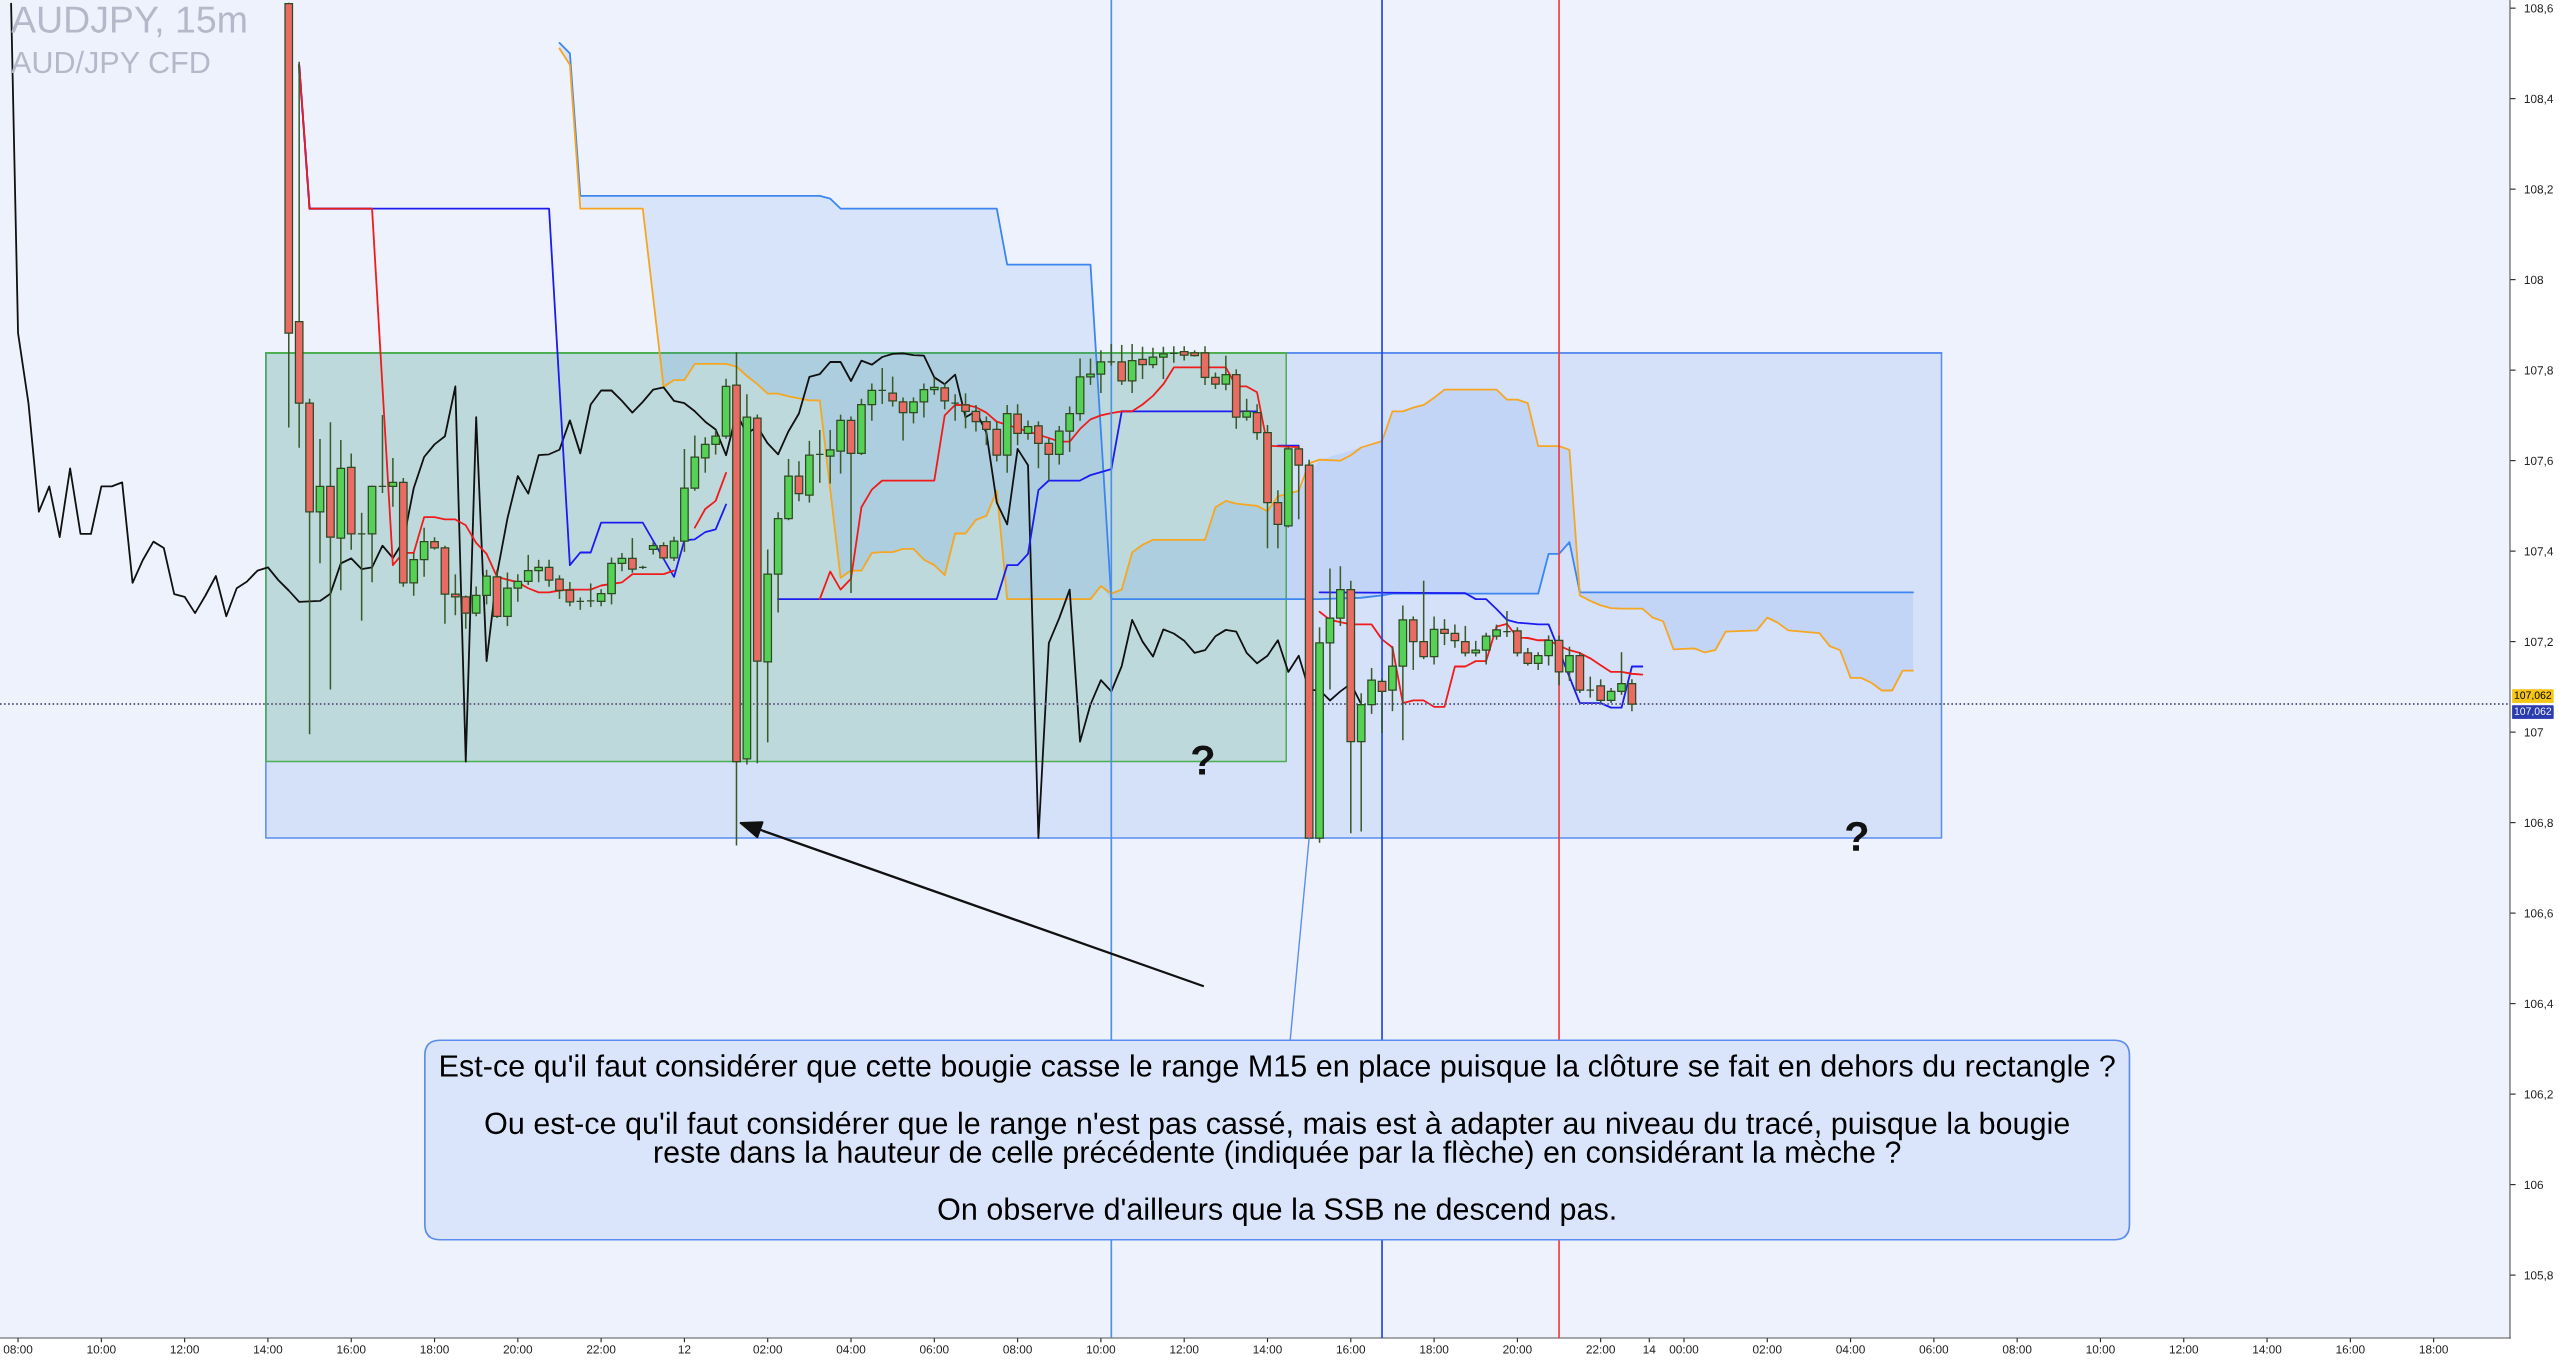 The image size is (2559, 1364). I want to click on y-tick-label: 107,6, so click(2538, 461).